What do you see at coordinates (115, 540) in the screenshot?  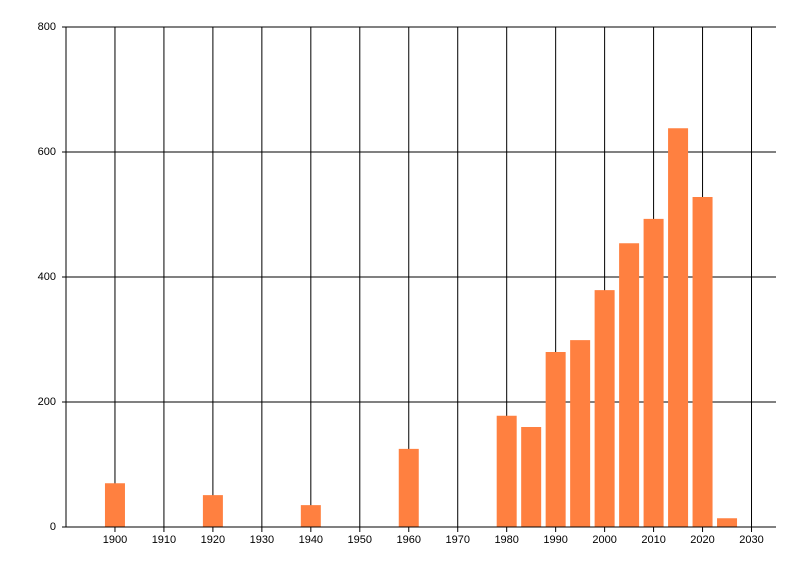 I see `x-tick-label: 1900` at bounding box center [115, 540].